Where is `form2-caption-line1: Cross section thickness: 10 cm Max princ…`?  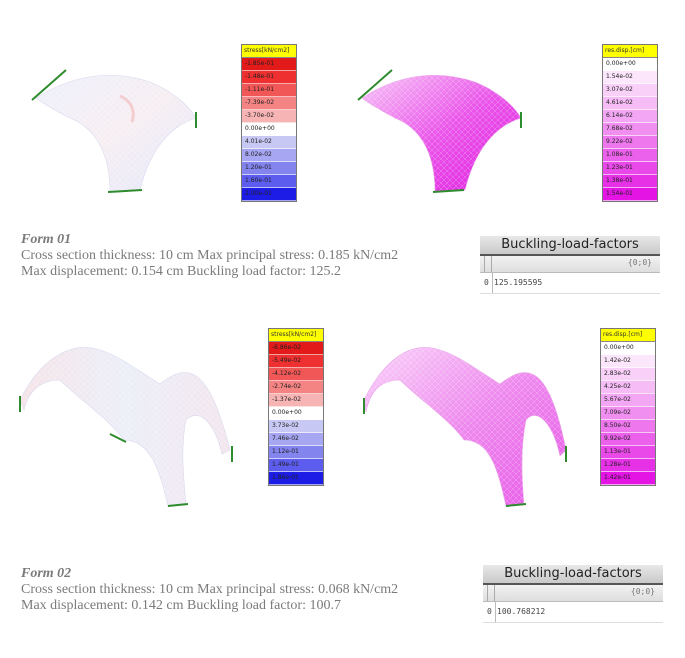
form2-caption-line1: Cross section thickness: 10 cm Max princ… is located at coordinates (210, 589).